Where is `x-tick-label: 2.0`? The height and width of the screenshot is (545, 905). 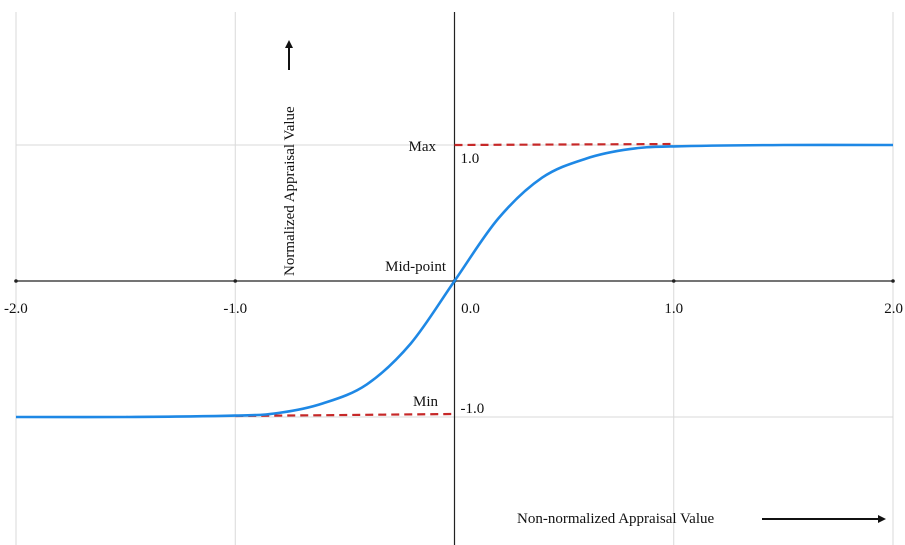 x-tick-label: 2.0 is located at coordinates (893, 309).